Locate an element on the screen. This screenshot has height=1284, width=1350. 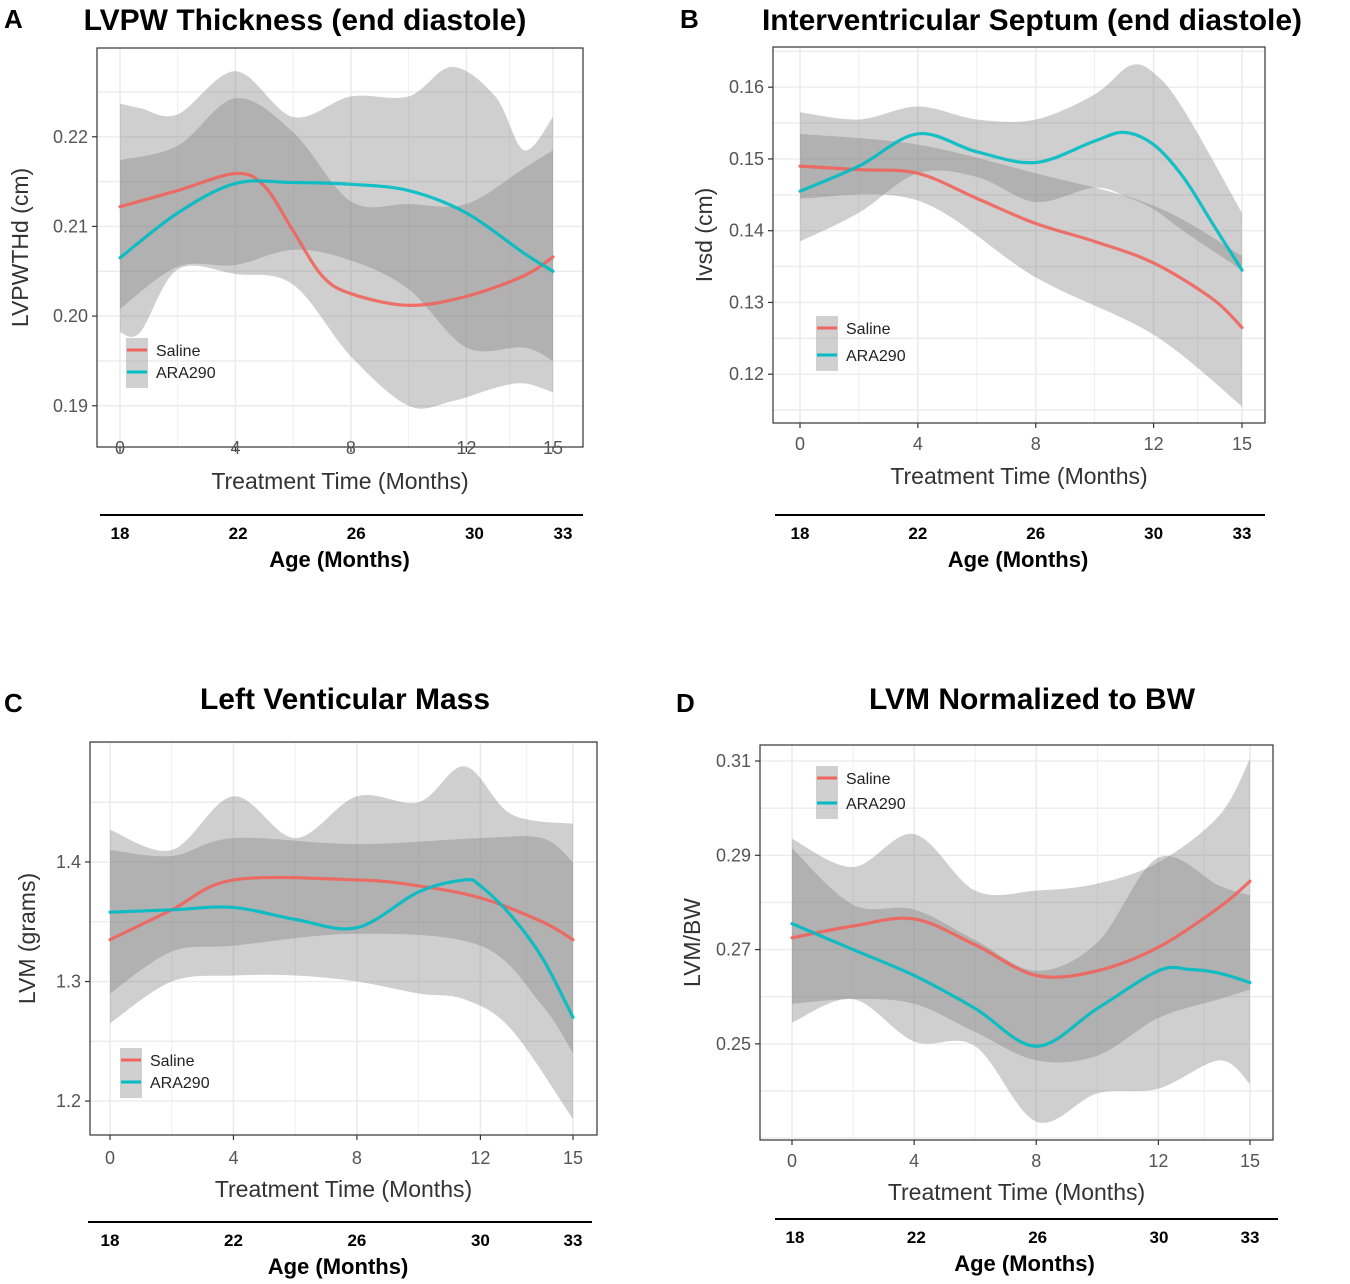
panel-letter: B is located at coordinates (689, 19).